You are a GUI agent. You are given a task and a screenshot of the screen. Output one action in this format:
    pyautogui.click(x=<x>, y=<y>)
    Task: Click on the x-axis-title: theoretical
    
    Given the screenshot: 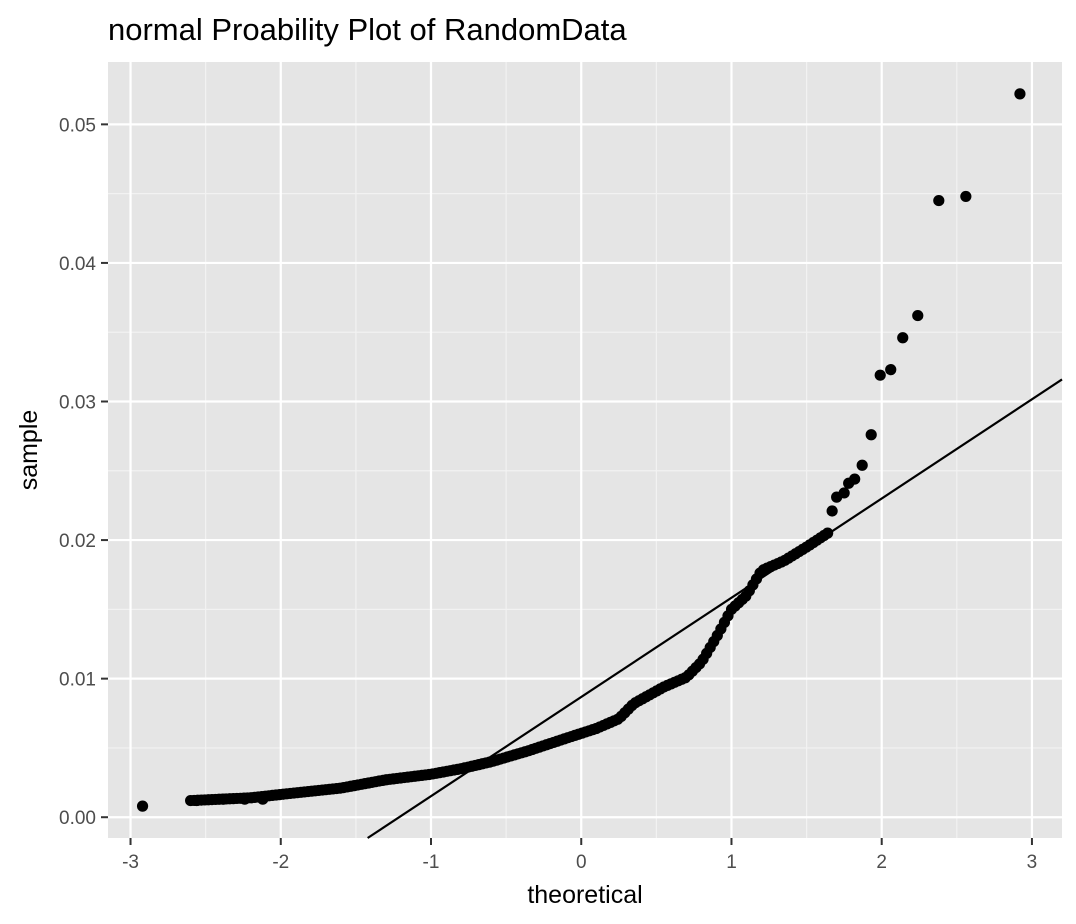 What is the action you would take?
    pyautogui.click(x=584, y=895)
    